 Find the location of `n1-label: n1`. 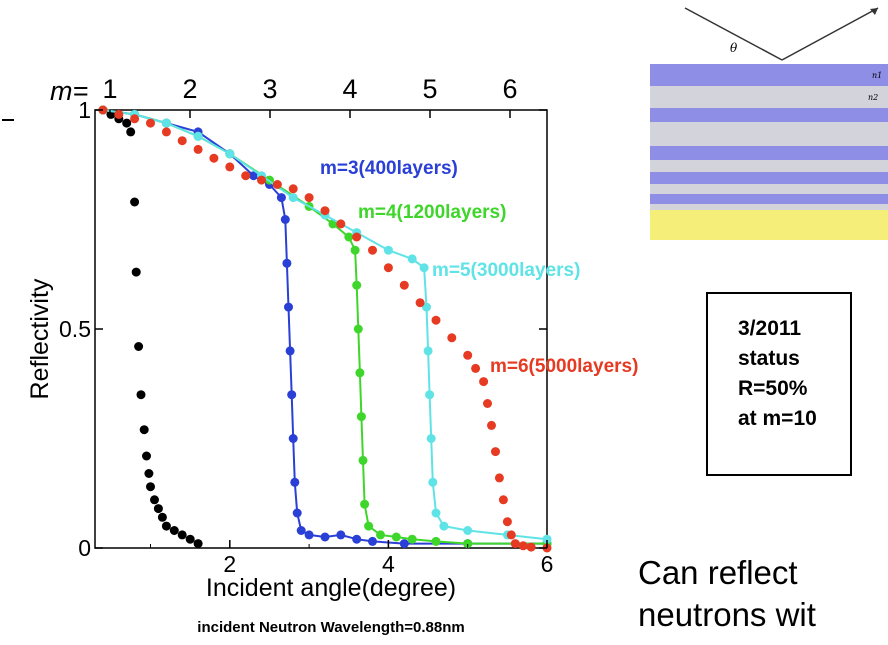

n1-label: n1 is located at coordinates (877, 75).